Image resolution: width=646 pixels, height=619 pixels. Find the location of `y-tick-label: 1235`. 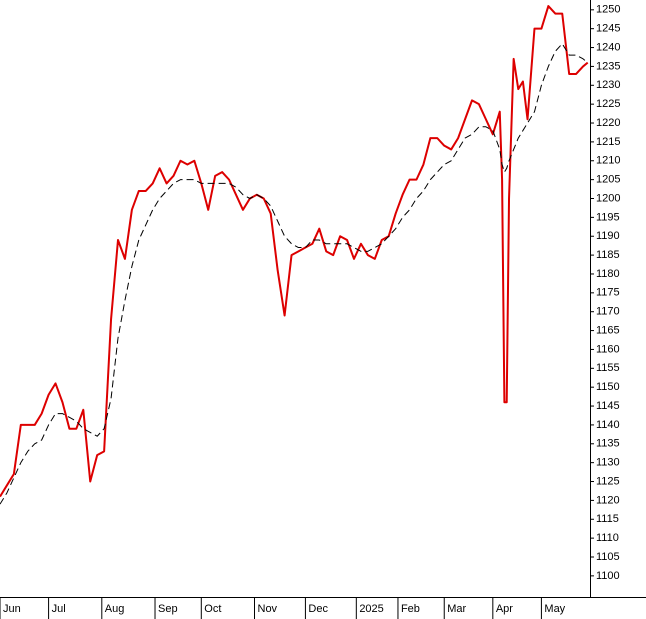

y-tick-label: 1235 is located at coordinates (608, 66).